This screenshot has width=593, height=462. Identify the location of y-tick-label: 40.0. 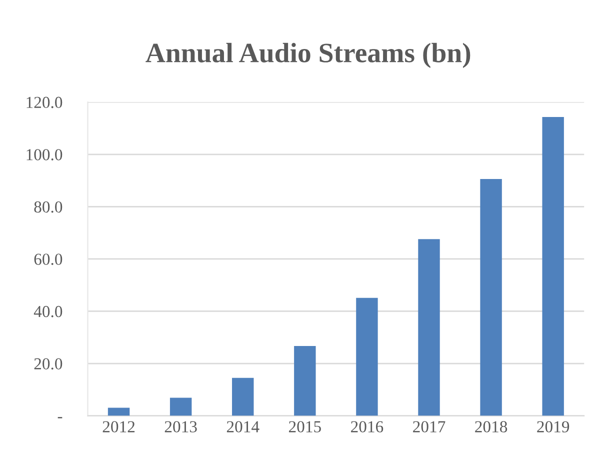
(48, 312).